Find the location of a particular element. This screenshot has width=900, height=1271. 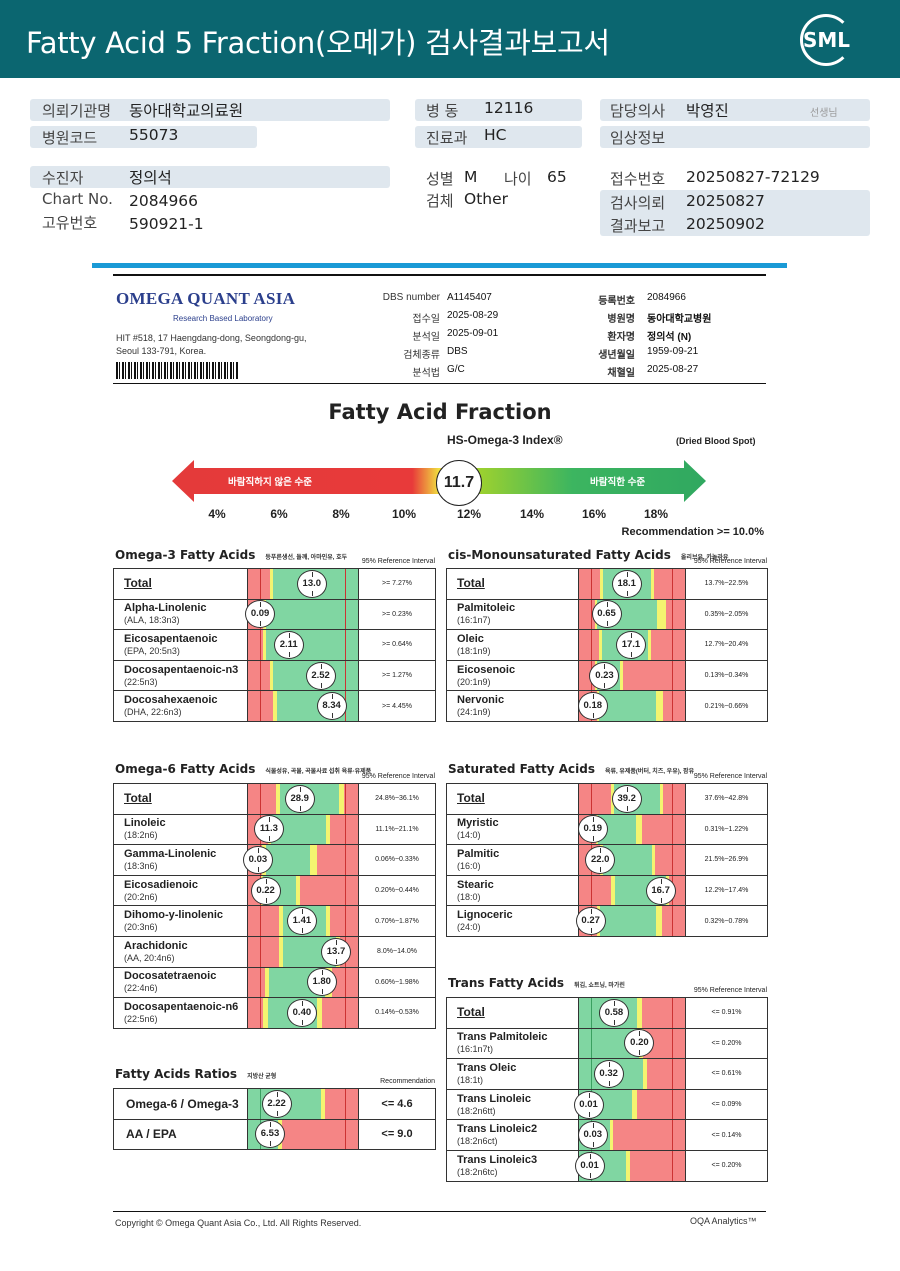

analyte-label: Dihomo-y-linolenic is located at coordinates (173, 915).